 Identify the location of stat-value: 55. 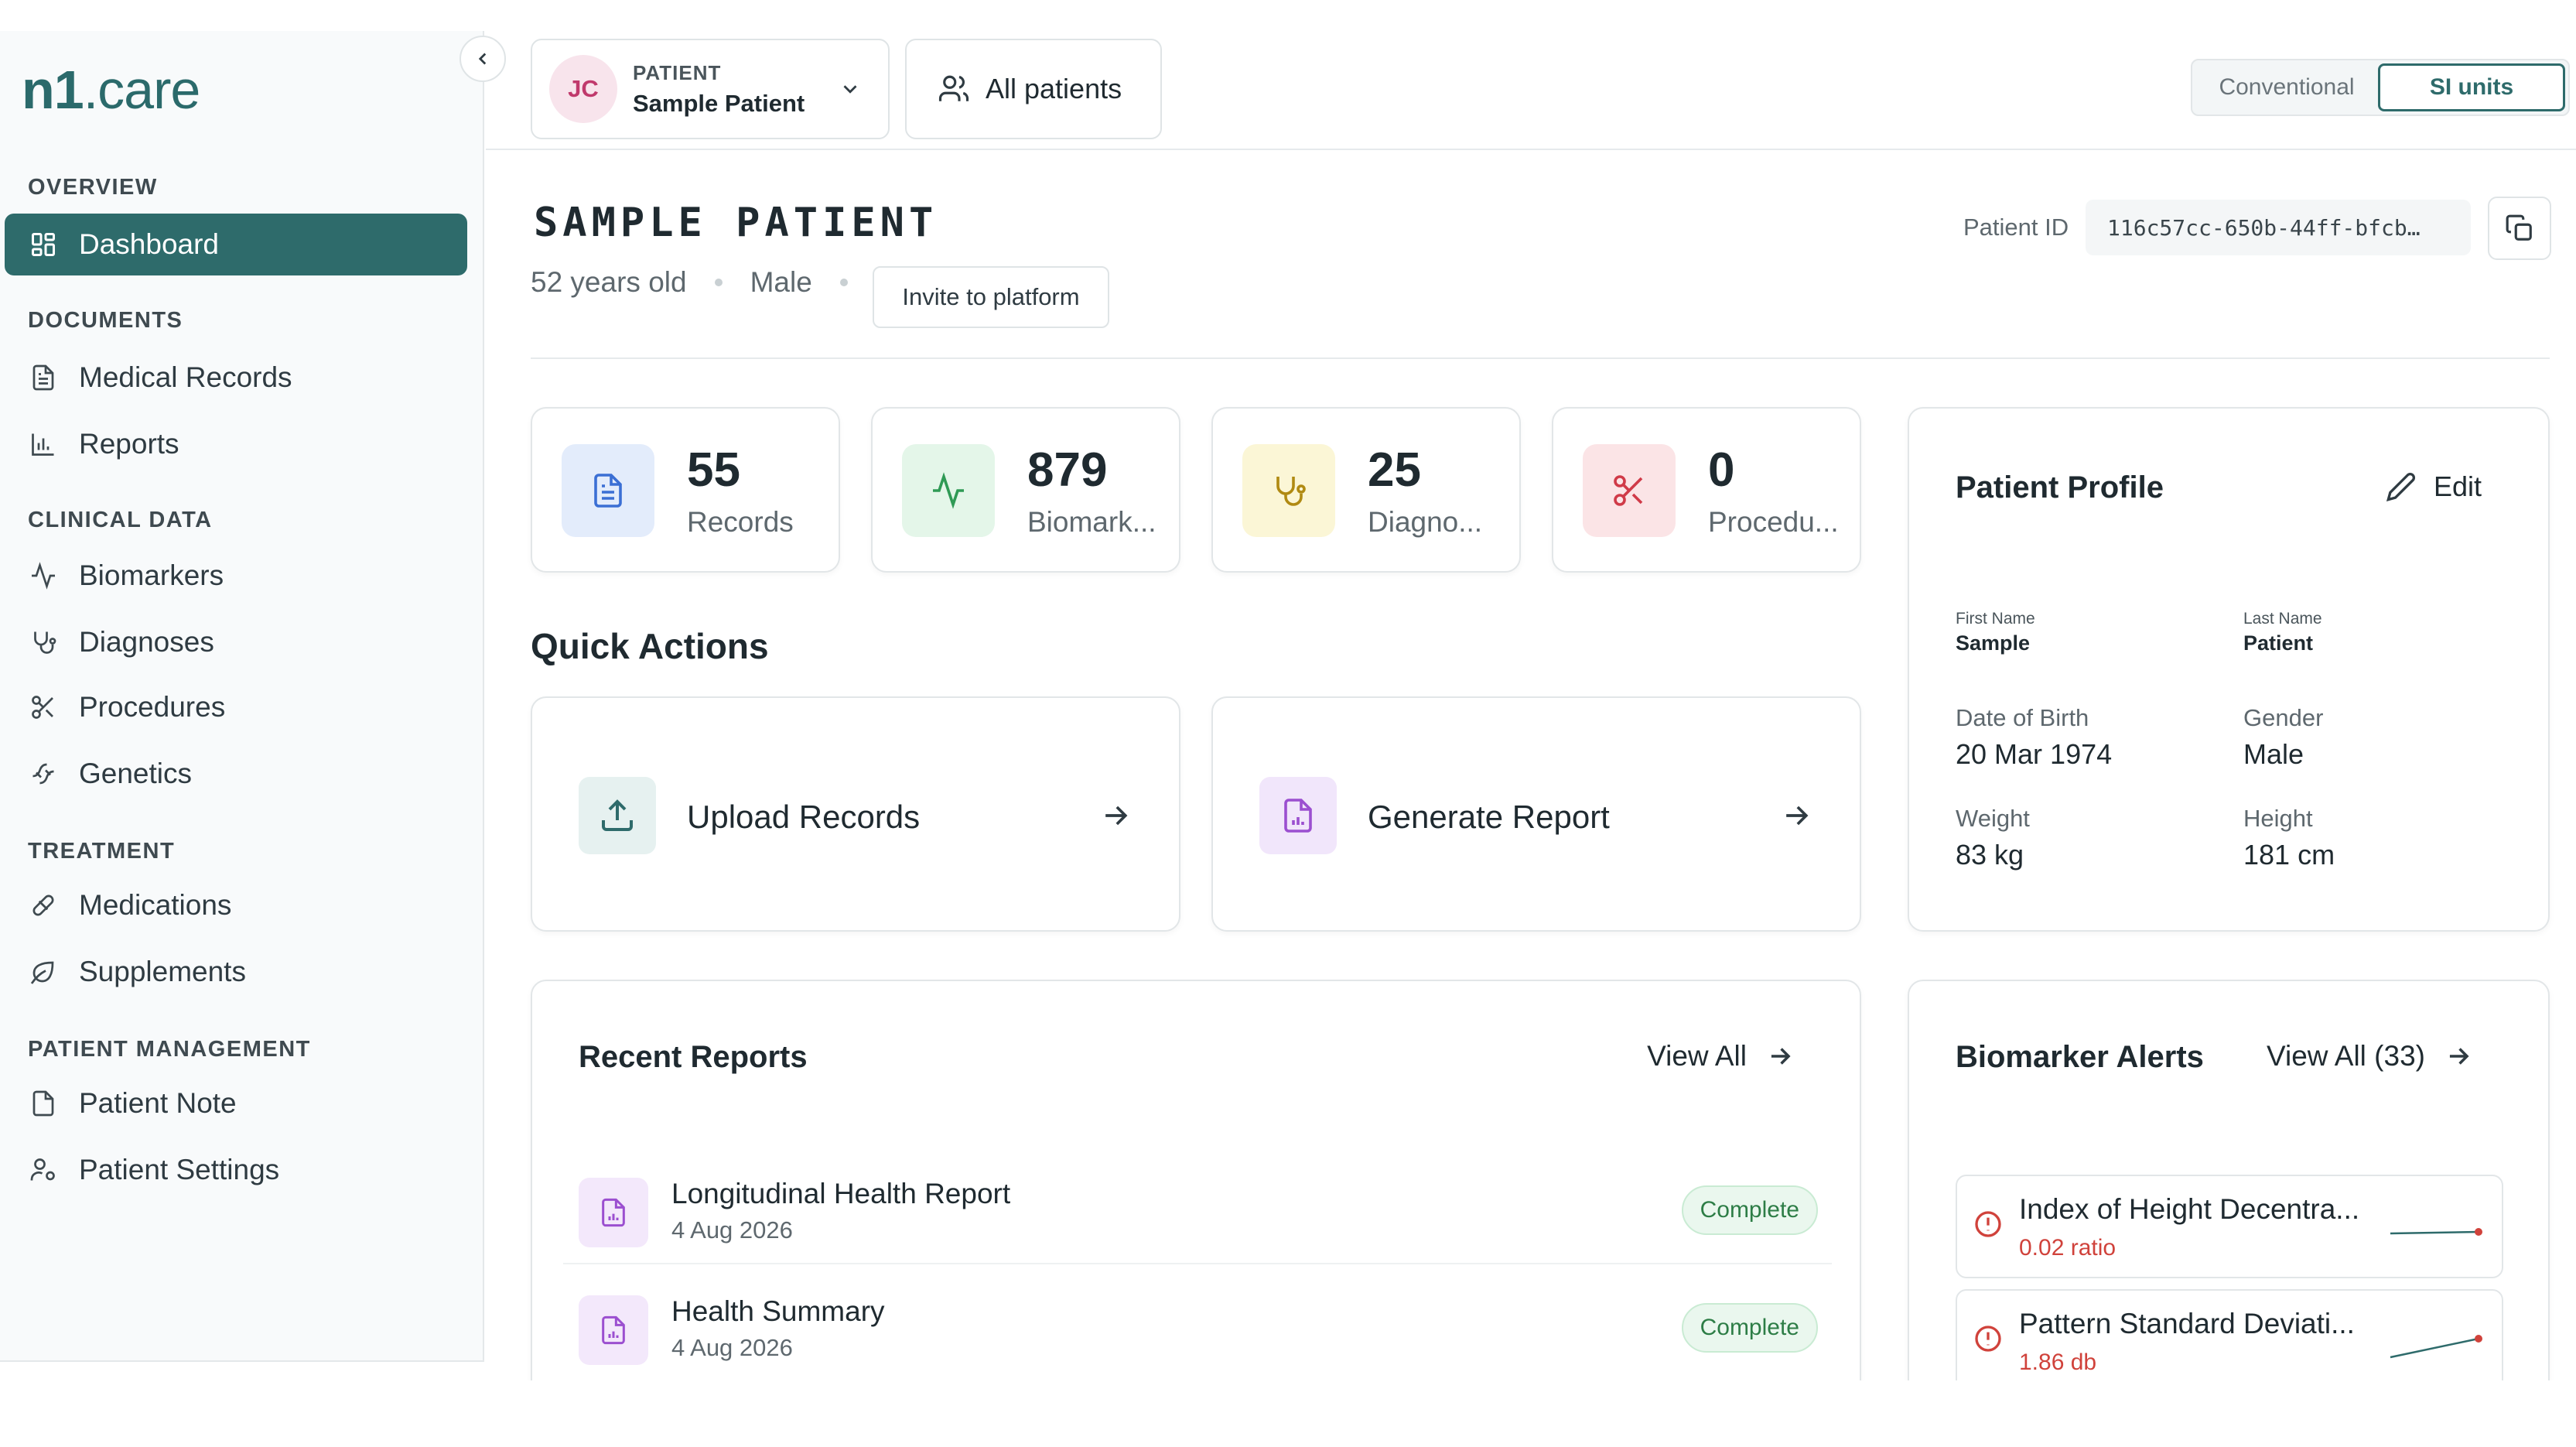
(713, 470).